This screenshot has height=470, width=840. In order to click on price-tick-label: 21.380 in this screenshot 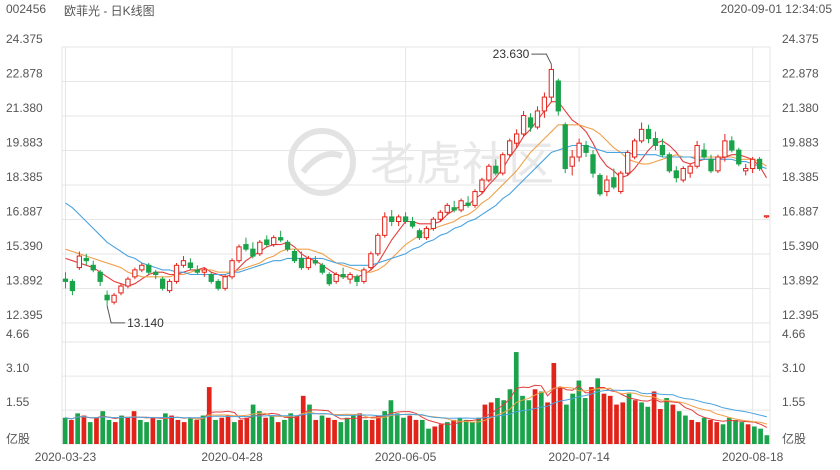, I will do `click(800, 108)`.